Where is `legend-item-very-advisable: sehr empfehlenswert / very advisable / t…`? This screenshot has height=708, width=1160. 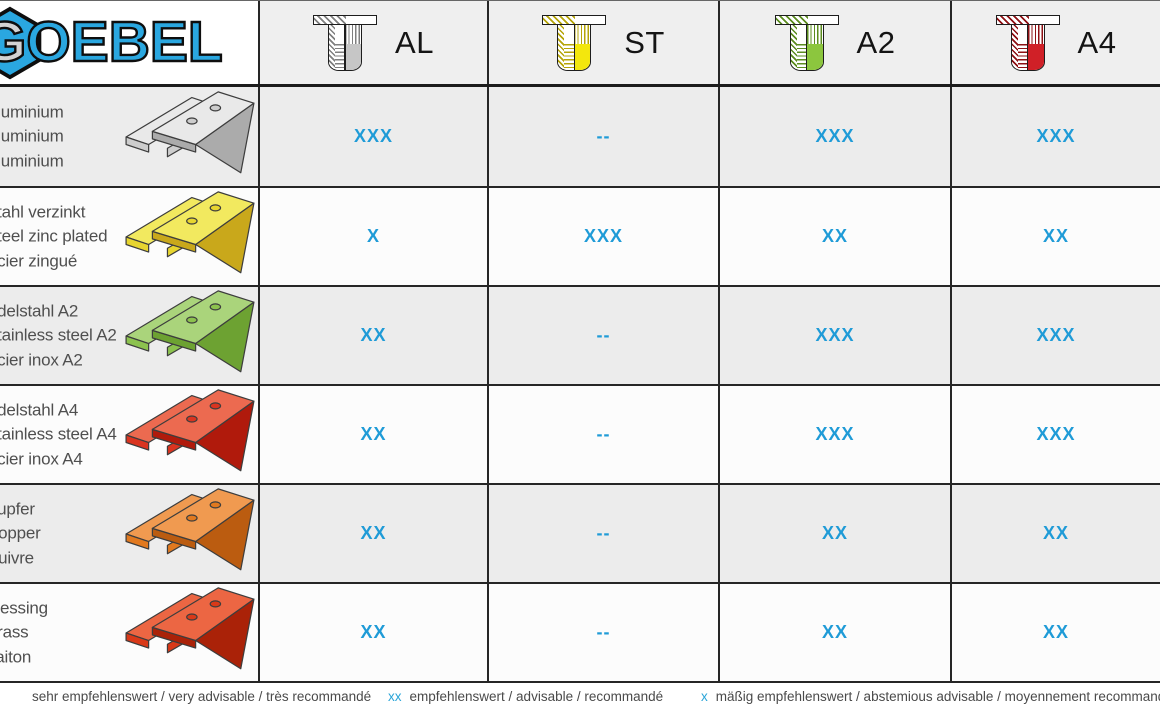
legend-item-very-advisable: sehr empfehlenswert / very advisable / t… is located at coordinates (197, 696).